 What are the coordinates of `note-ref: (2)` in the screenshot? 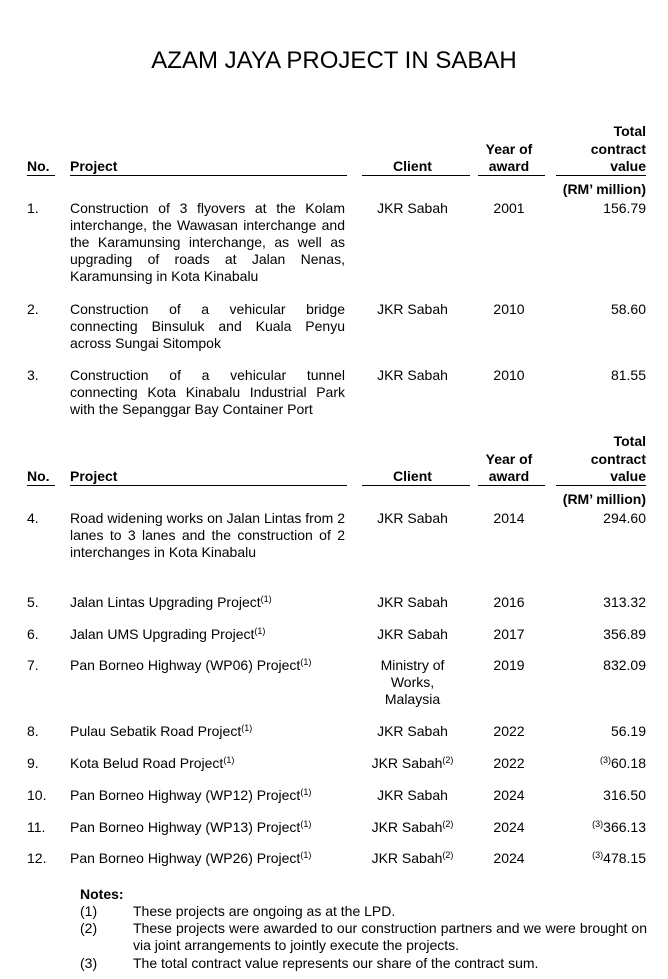 It's located at (89, 928).